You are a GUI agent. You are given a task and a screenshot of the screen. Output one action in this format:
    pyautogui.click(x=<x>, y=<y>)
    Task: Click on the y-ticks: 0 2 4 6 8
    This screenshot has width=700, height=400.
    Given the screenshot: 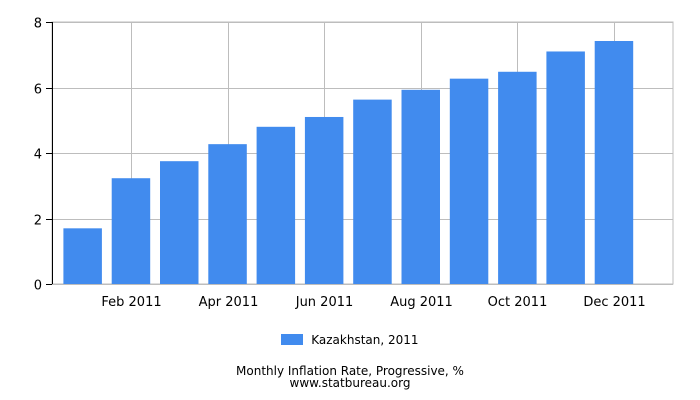 What is the action you would take?
    pyautogui.click(x=38, y=155)
    